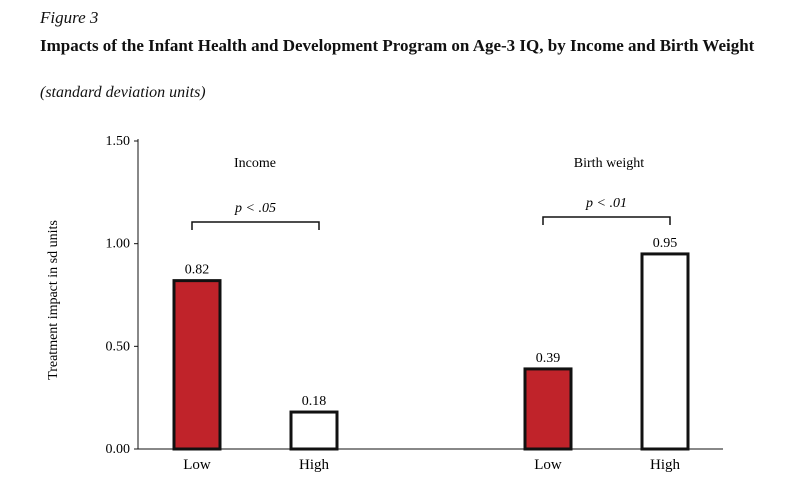 This screenshot has height=493, width=790. What do you see at coordinates (609, 163) in the screenshot?
I see `group-label-birth-weight: Birth weight` at bounding box center [609, 163].